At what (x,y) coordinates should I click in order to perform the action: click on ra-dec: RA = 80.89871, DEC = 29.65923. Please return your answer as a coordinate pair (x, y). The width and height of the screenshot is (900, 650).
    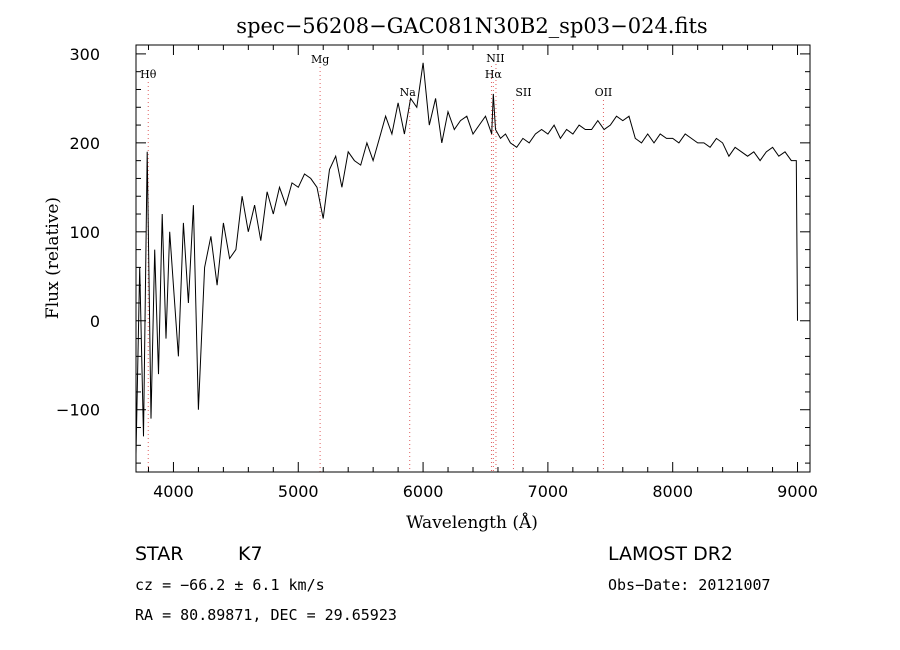
    Looking at the image, I should click on (266, 615).